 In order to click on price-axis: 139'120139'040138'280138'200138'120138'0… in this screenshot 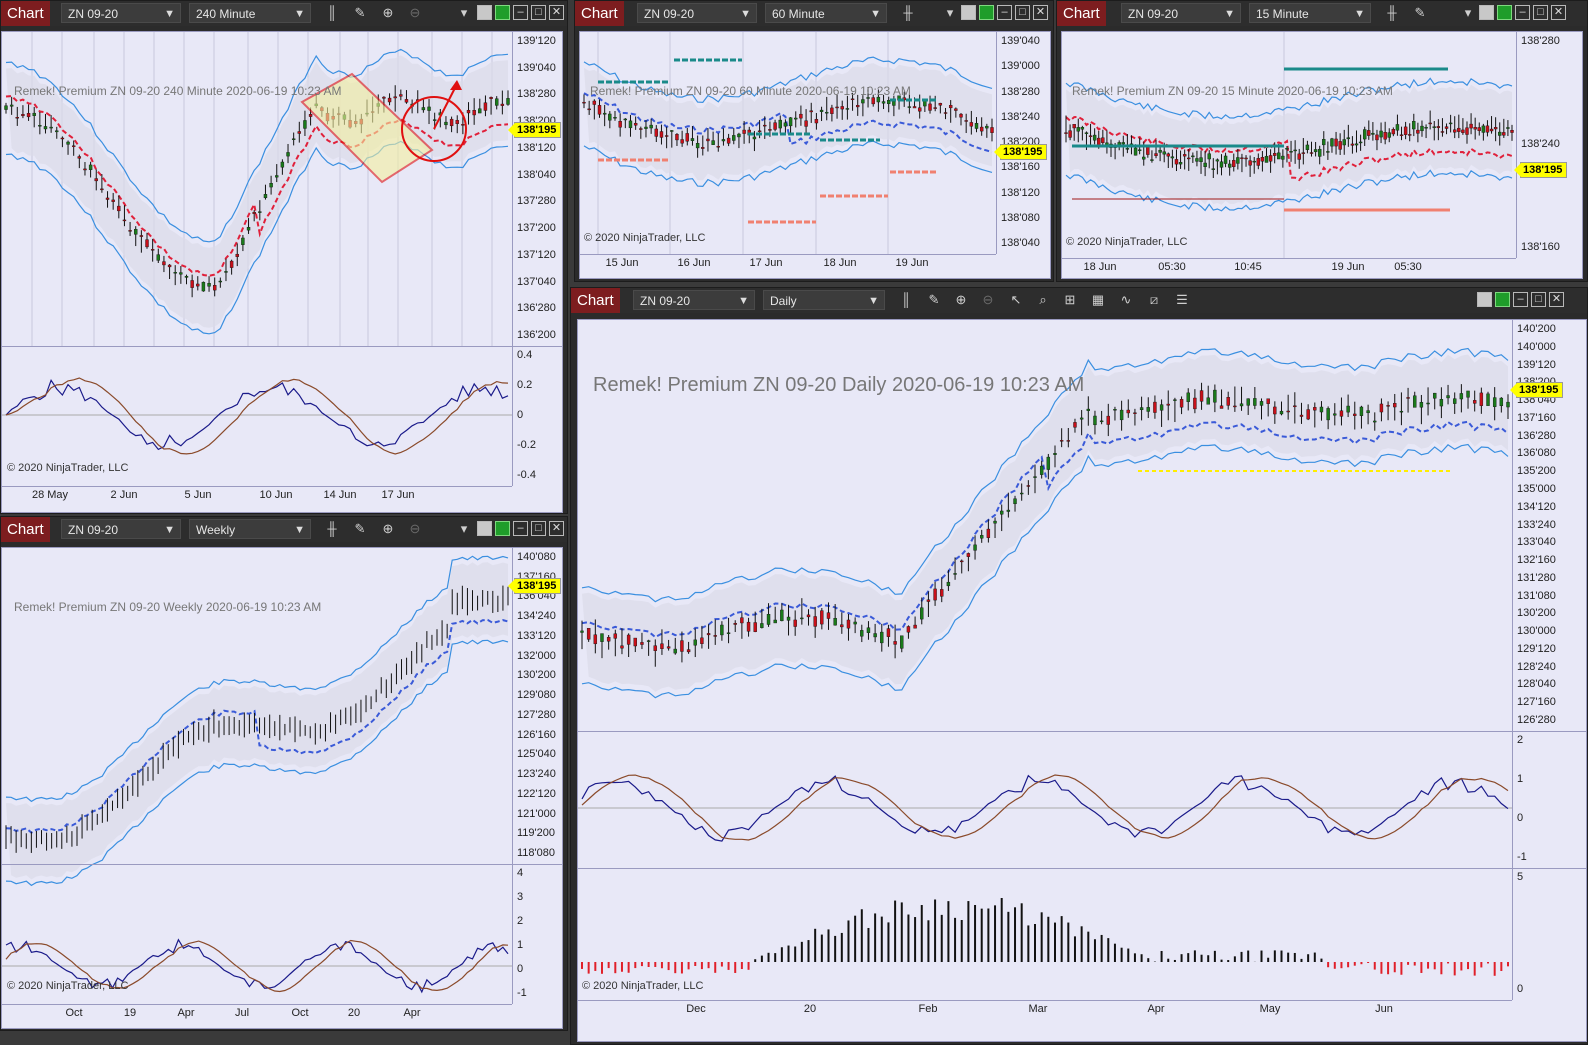, I will do `click(537, 189)`.